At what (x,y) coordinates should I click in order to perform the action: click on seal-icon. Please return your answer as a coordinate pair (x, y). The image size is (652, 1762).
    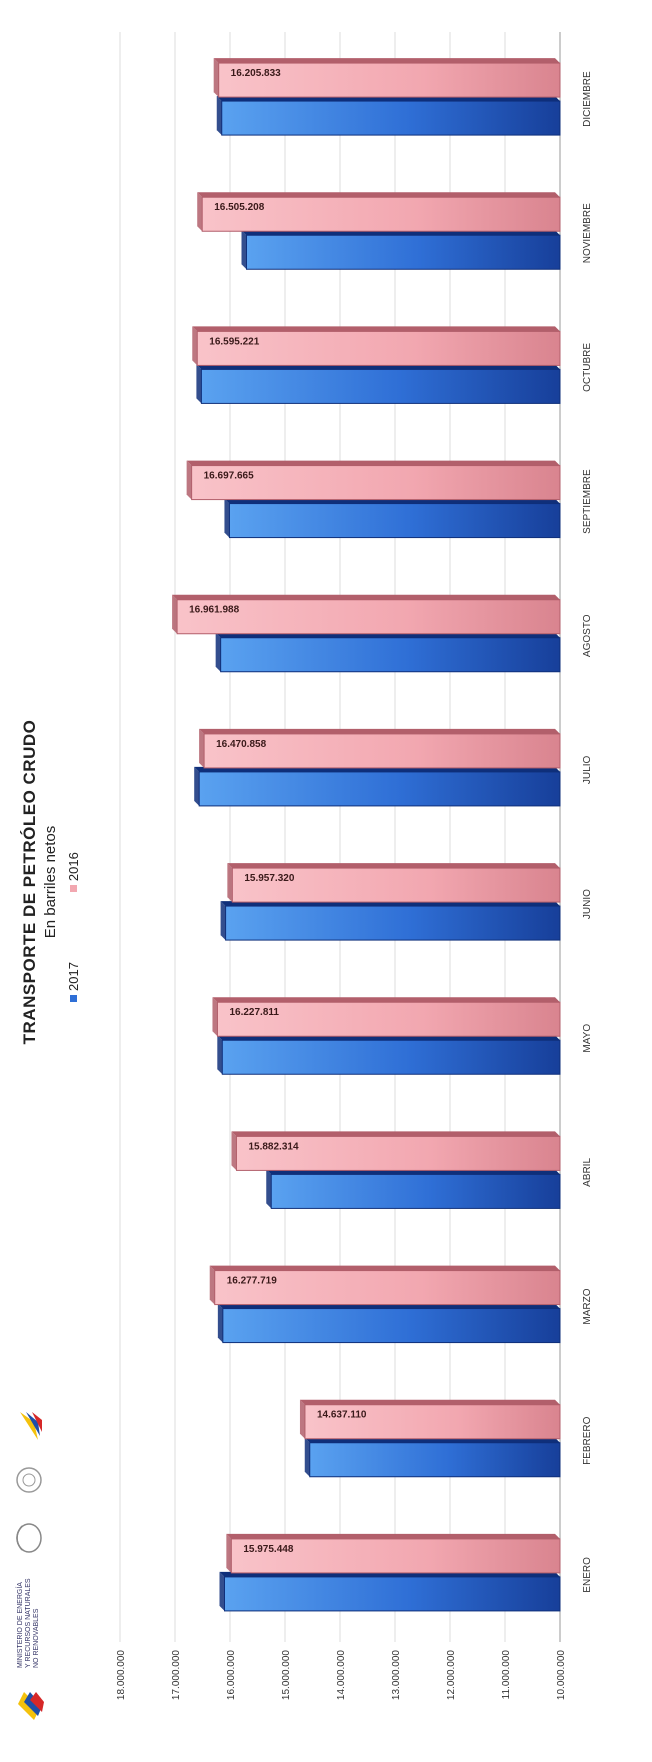
    Looking at the image, I should click on (29, 1480).